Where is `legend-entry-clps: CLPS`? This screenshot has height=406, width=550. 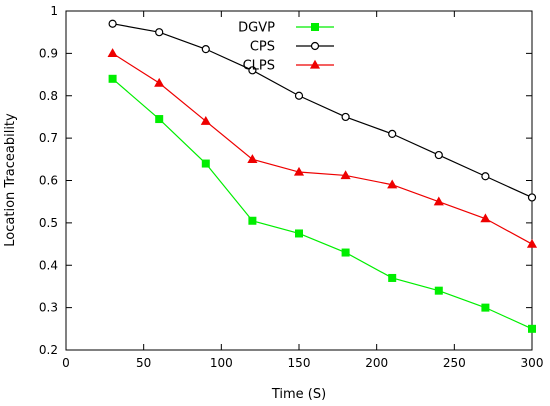
legend-entry-clps: CLPS is located at coordinates (288, 66).